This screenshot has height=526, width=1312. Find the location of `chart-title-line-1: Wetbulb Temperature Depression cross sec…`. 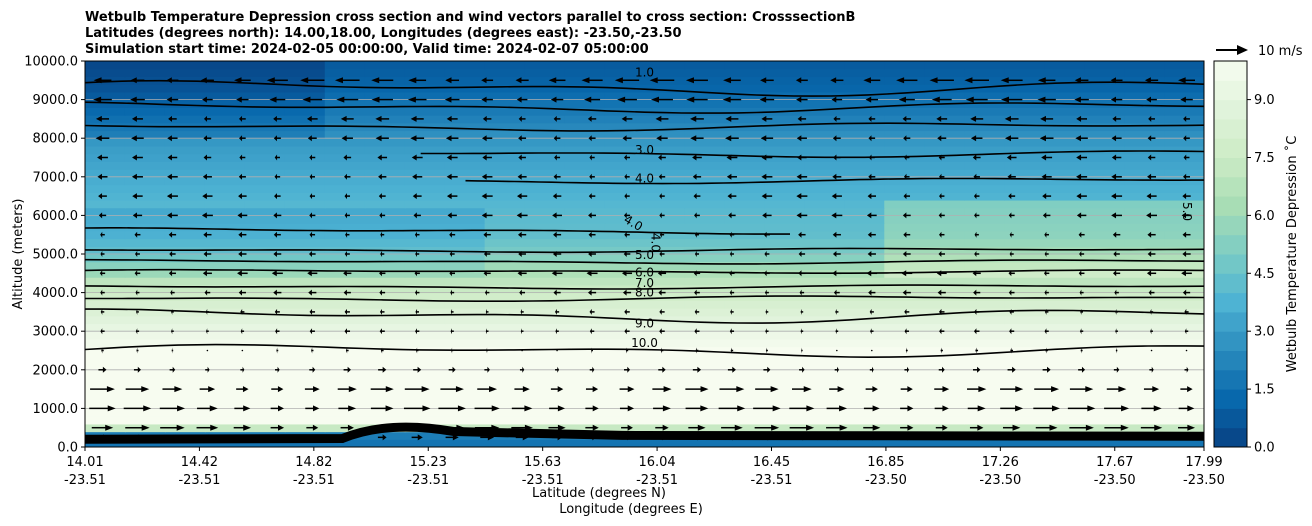

chart-title-line-1: Wetbulb Temperature Depression cross sec… is located at coordinates (470, 17).